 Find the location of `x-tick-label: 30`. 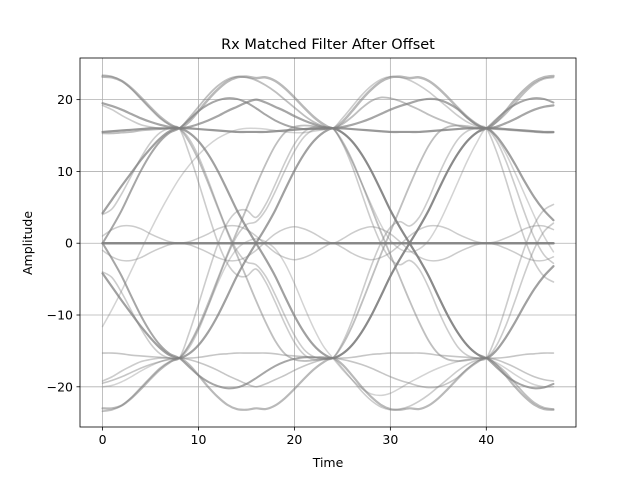

x-tick-label: 30 is located at coordinates (390, 439).